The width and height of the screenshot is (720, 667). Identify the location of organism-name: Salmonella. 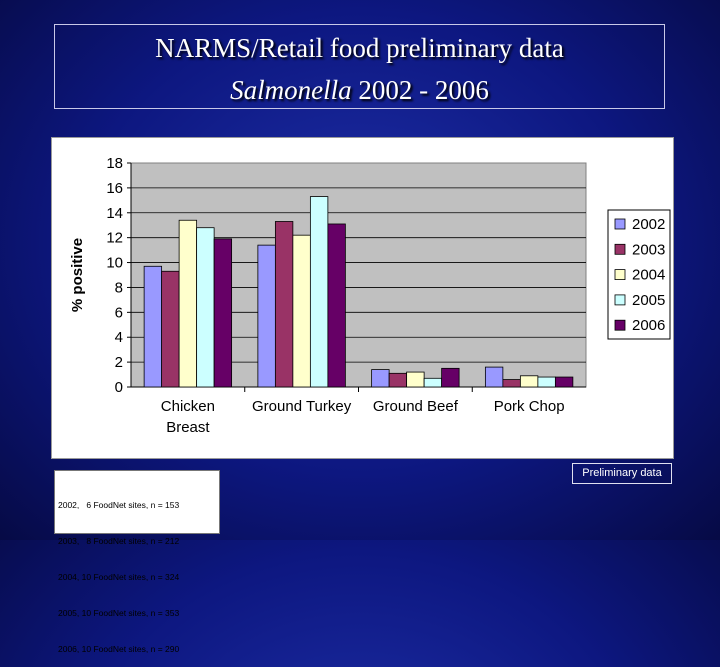
(291, 90).